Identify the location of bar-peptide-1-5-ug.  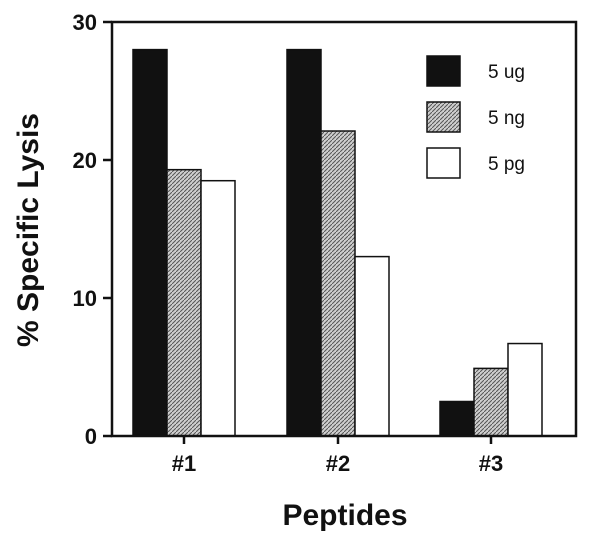
(150, 242).